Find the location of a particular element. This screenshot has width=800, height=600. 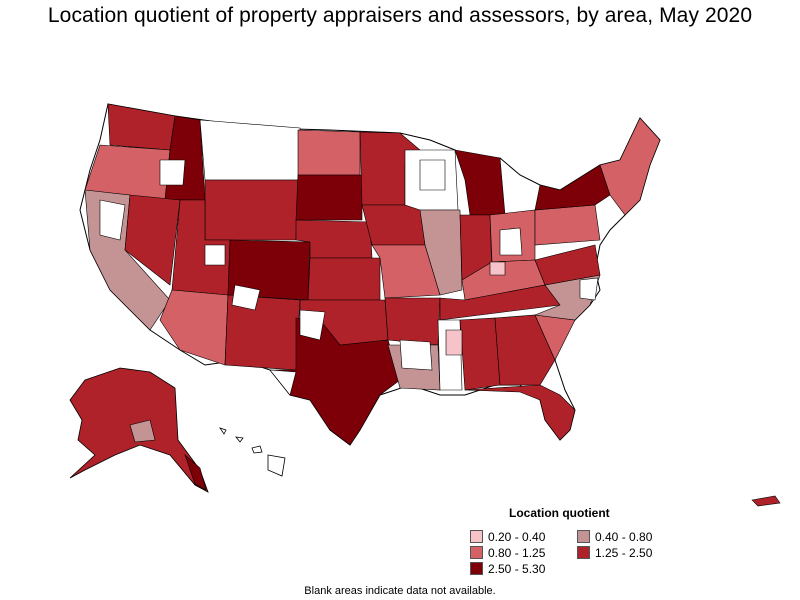

hawaii is located at coordinates (252, 452).